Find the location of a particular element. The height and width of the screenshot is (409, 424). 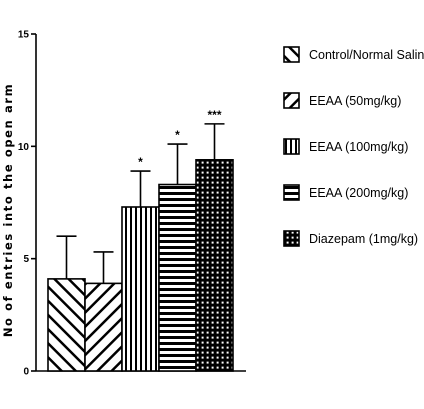

y-axis-label: No of entries into the open arm is located at coordinates (8, 210).